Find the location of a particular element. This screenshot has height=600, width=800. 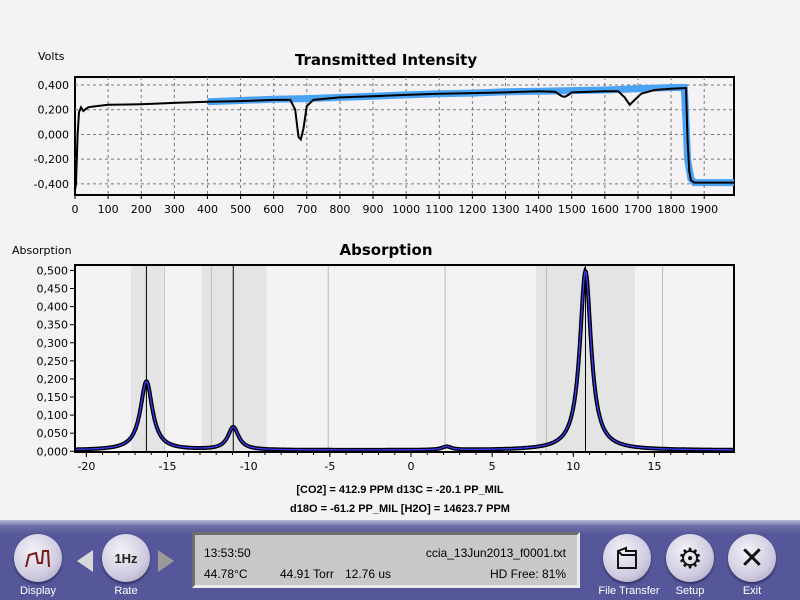

x-tick-label: 1600 is located at coordinates (605, 209).